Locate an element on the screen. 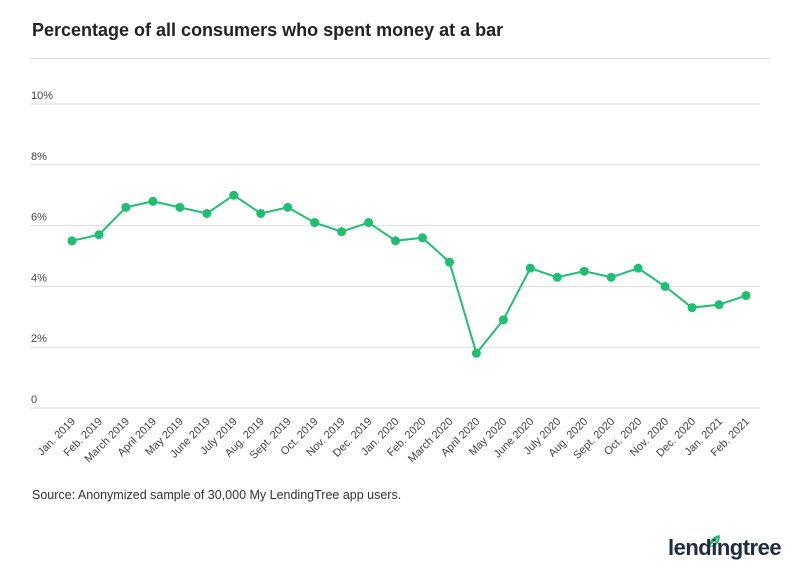 This screenshot has width=800, height=580. y-tick-label: 6% is located at coordinates (39, 218).